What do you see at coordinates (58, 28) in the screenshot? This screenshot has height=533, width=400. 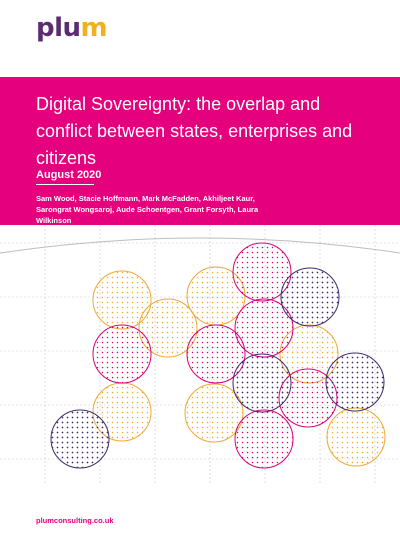 I see `logo-main-letters: plu` at bounding box center [58, 28].